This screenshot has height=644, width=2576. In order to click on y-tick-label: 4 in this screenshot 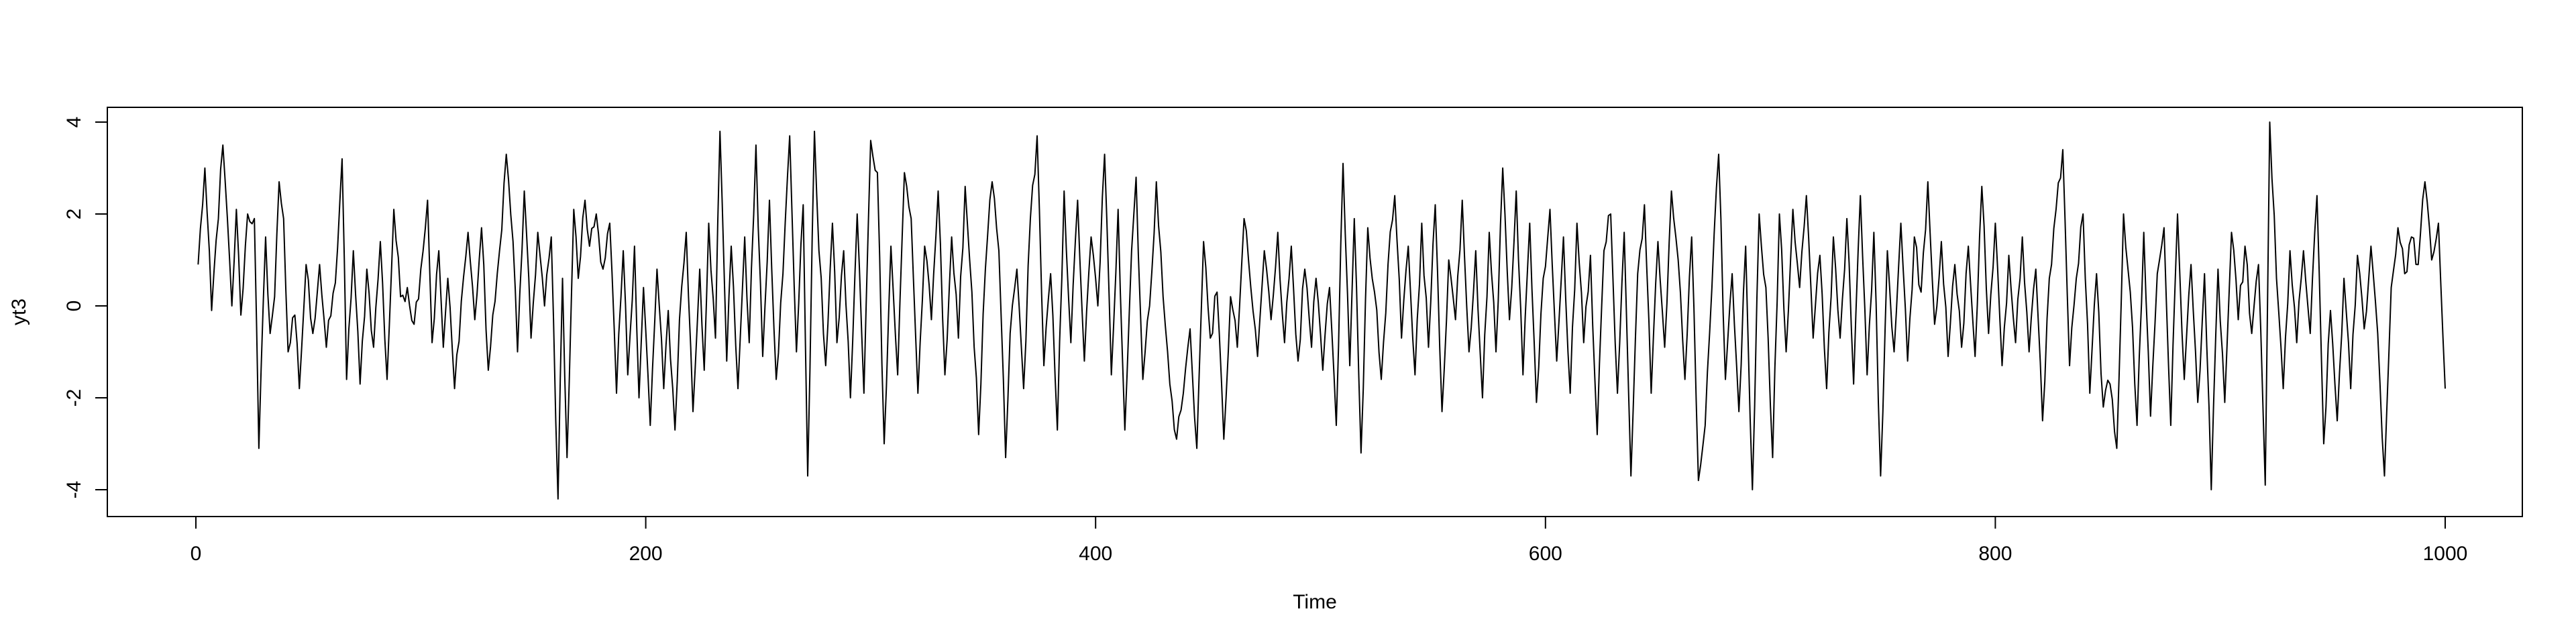, I will do `click(74, 122)`.